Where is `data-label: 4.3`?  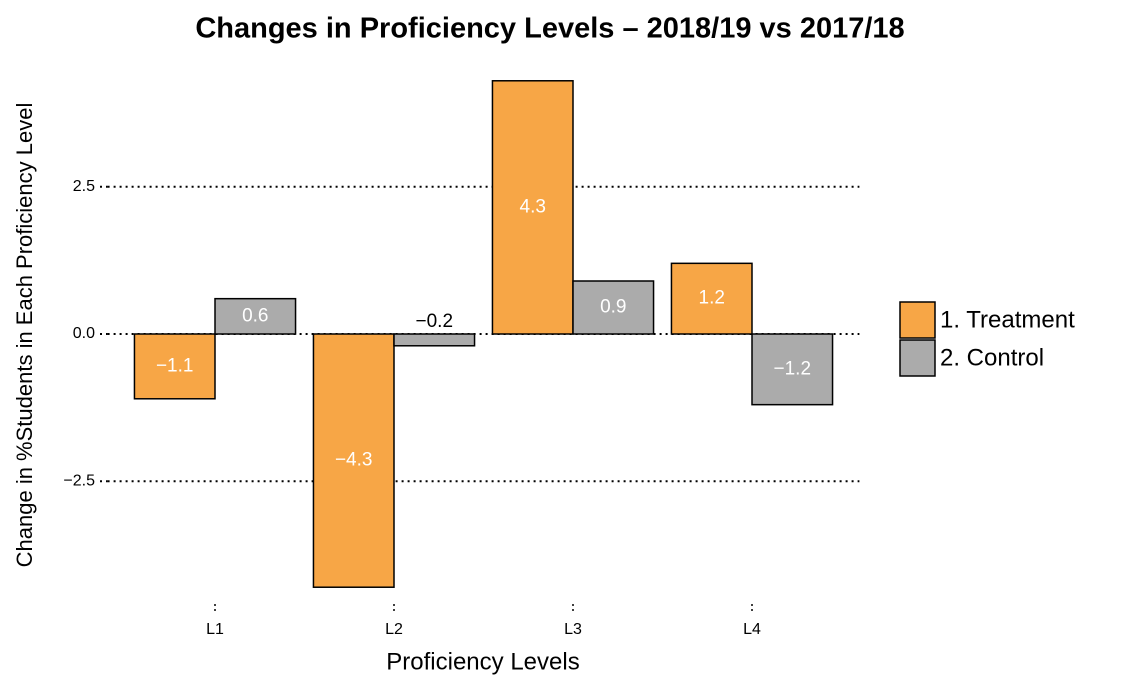
data-label: 4.3 is located at coordinates (533, 206).